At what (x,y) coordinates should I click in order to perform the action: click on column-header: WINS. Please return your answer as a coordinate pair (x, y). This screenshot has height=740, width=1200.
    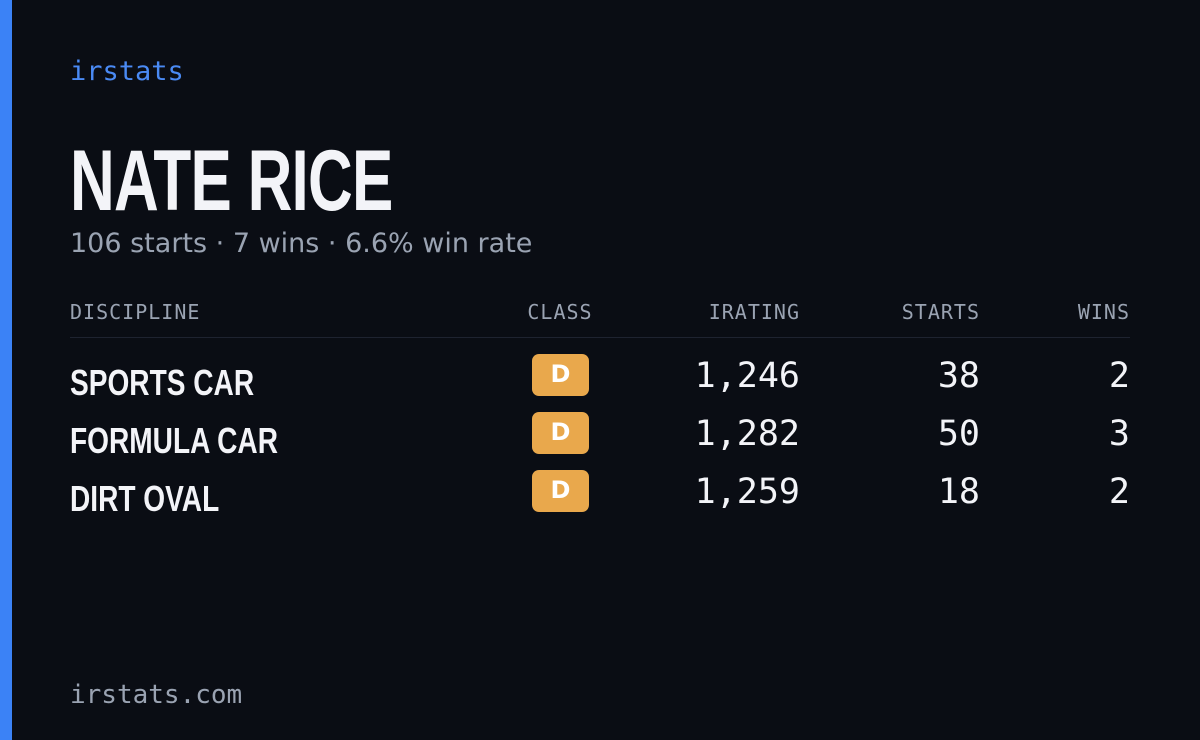
    Looking at the image, I should click on (1103, 312).